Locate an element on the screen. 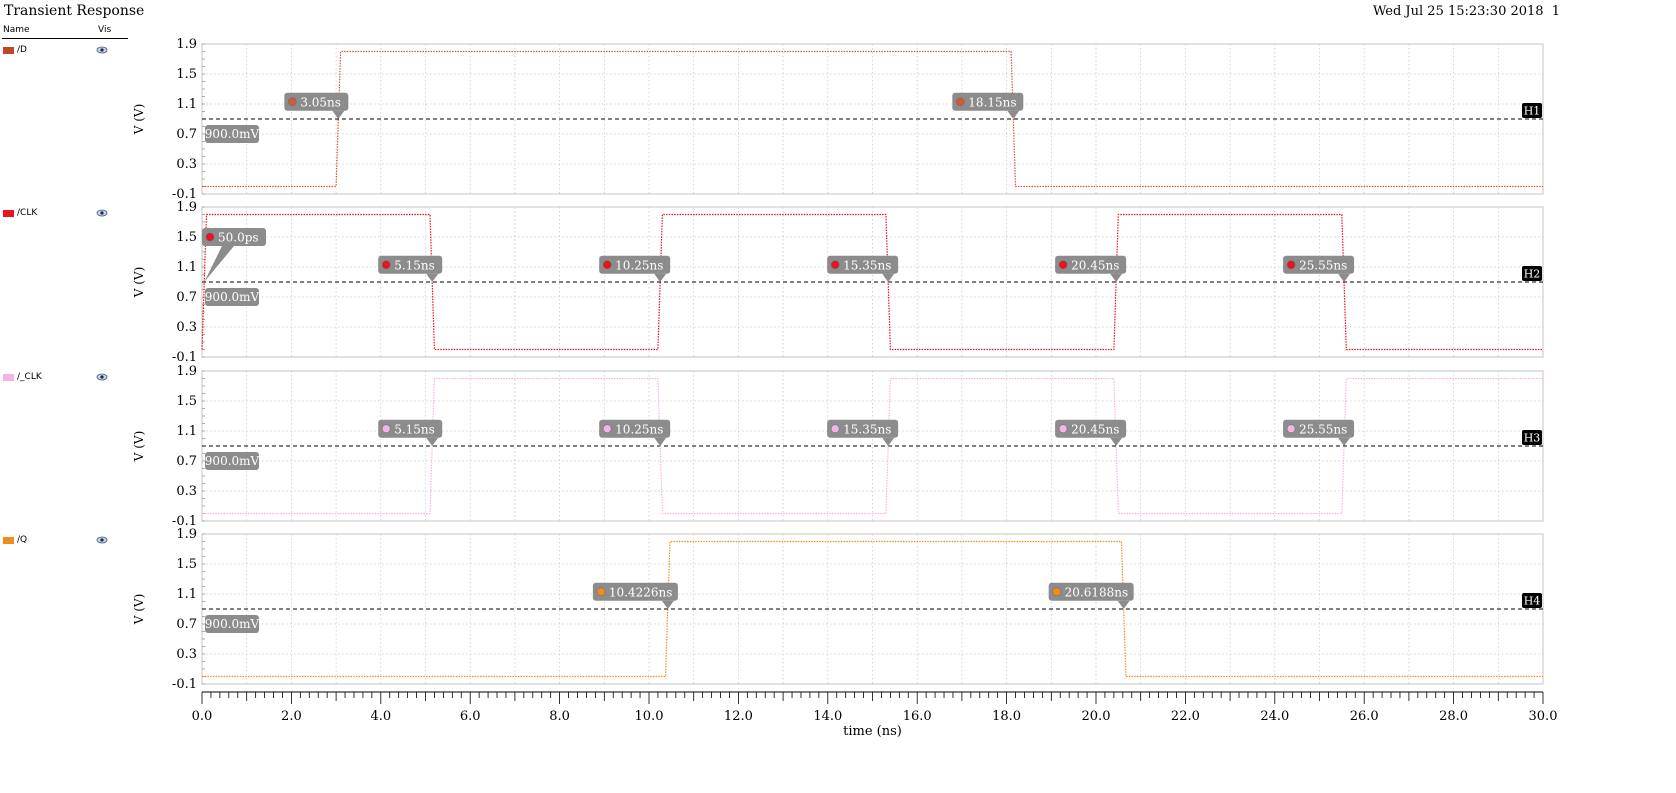  legend-signal-name: /Q is located at coordinates (22, 540).